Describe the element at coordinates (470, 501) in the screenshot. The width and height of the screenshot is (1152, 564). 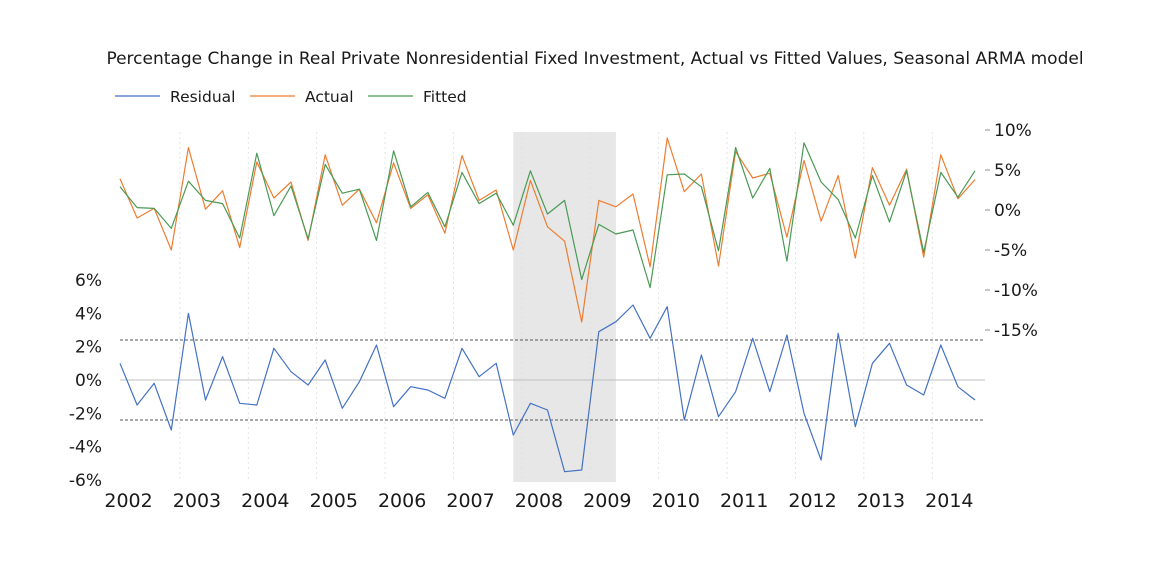
I see `x-axis-tick-label: 2007` at that location.